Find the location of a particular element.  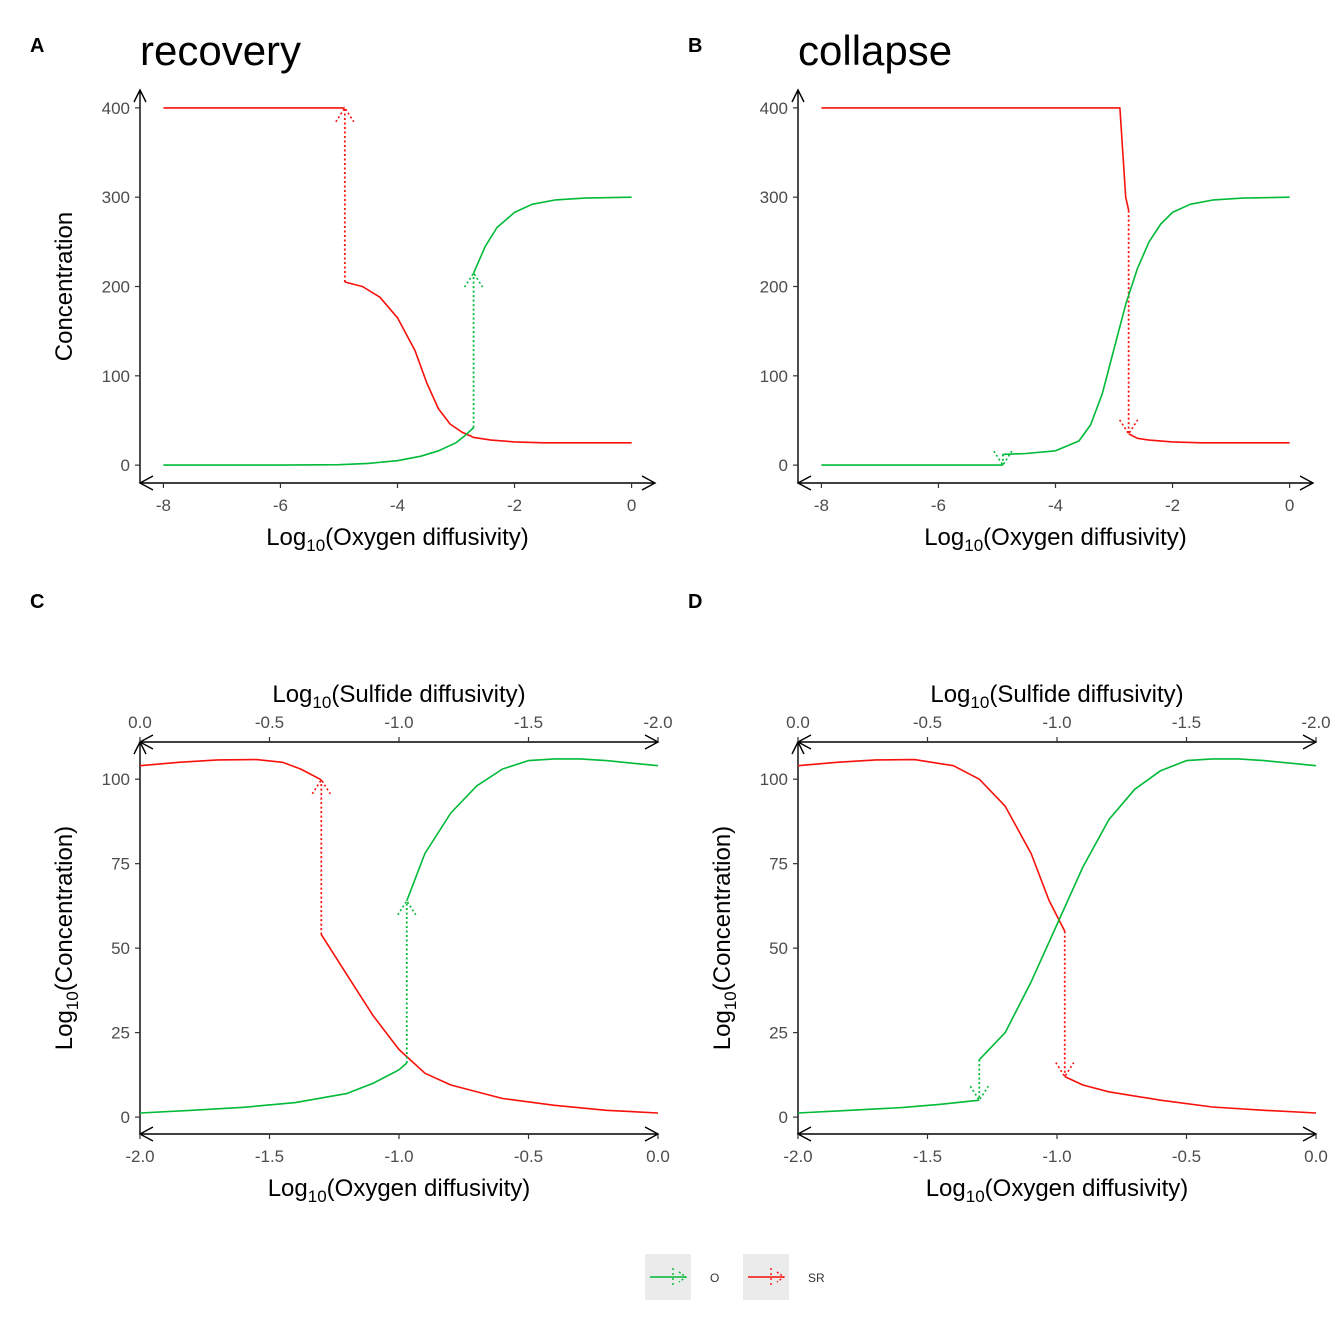

panel-letter: A is located at coordinates (37, 46).